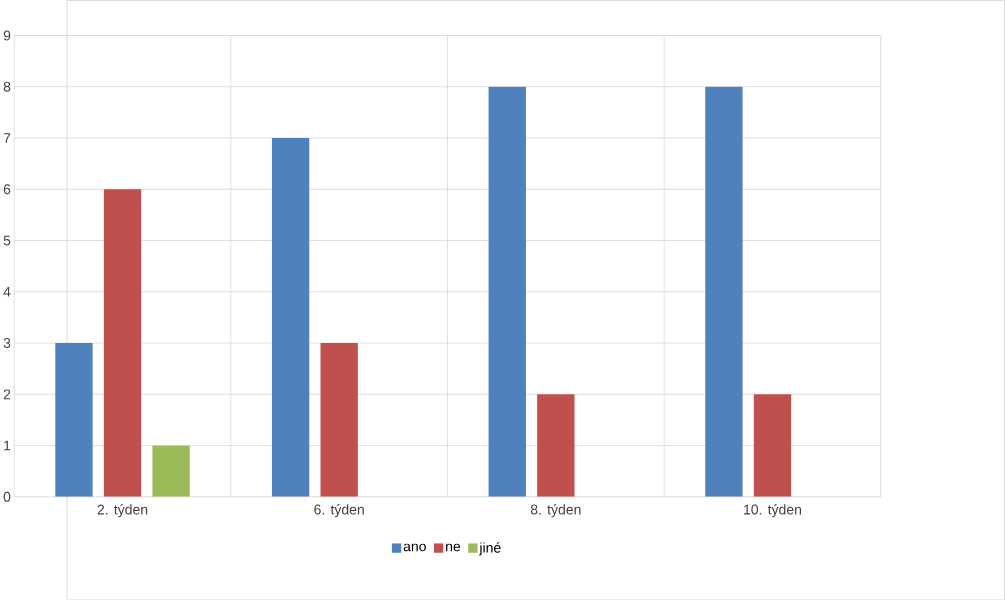 The image size is (1005, 600). Describe the element at coordinates (7, 496) in the screenshot. I see `y-tick-label: 0` at that location.